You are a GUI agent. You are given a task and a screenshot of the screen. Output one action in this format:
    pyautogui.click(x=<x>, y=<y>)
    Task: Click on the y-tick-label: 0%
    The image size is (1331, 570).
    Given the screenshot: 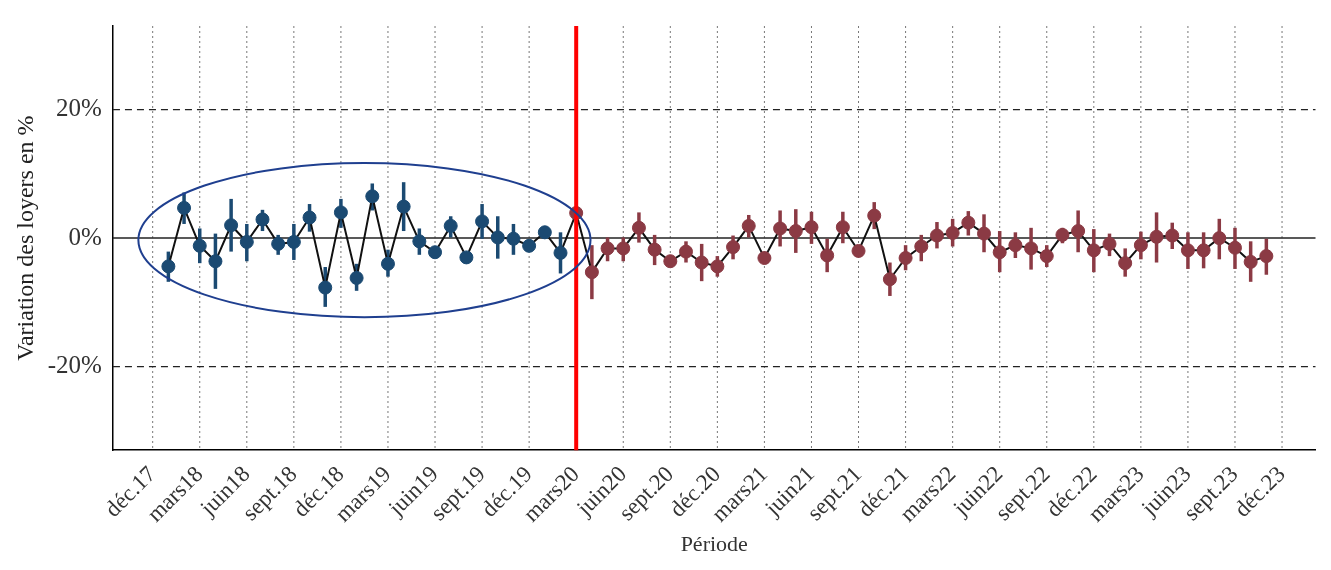 What is the action you would take?
    pyautogui.click(x=85, y=236)
    